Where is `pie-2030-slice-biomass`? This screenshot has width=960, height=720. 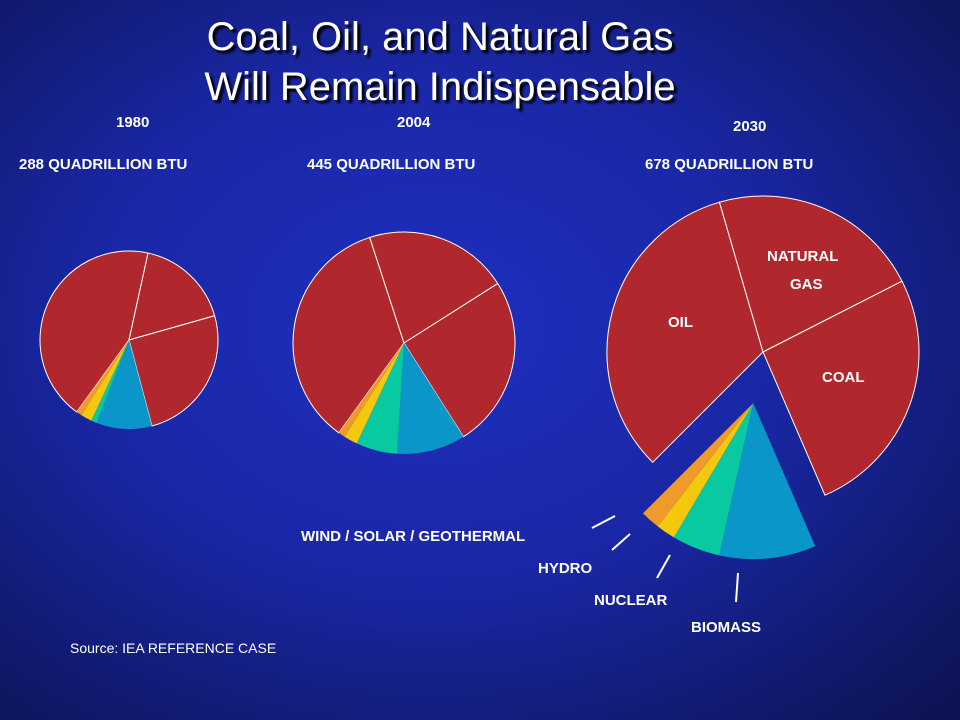 pie-2030-slice-biomass is located at coordinates (767, 481).